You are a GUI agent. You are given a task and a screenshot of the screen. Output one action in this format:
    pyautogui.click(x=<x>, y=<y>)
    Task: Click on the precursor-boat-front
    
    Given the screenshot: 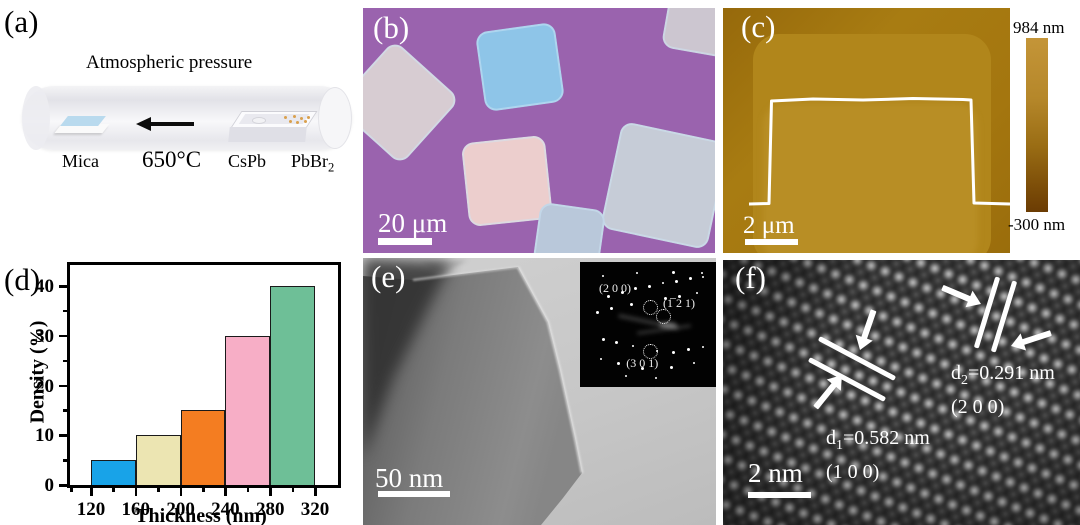 What is the action you would take?
    pyautogui.click(x=267, y=134)
    